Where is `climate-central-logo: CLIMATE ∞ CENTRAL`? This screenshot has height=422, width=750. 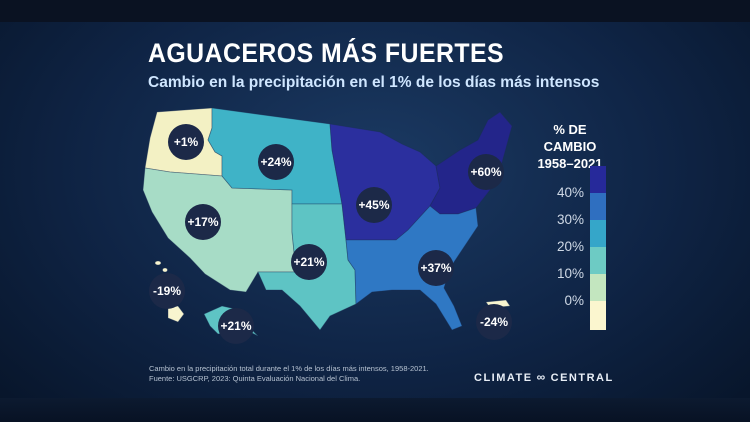
climate-central-logo: CLIMATE ∞ CENTRAL is located at coordinates (544, 377).